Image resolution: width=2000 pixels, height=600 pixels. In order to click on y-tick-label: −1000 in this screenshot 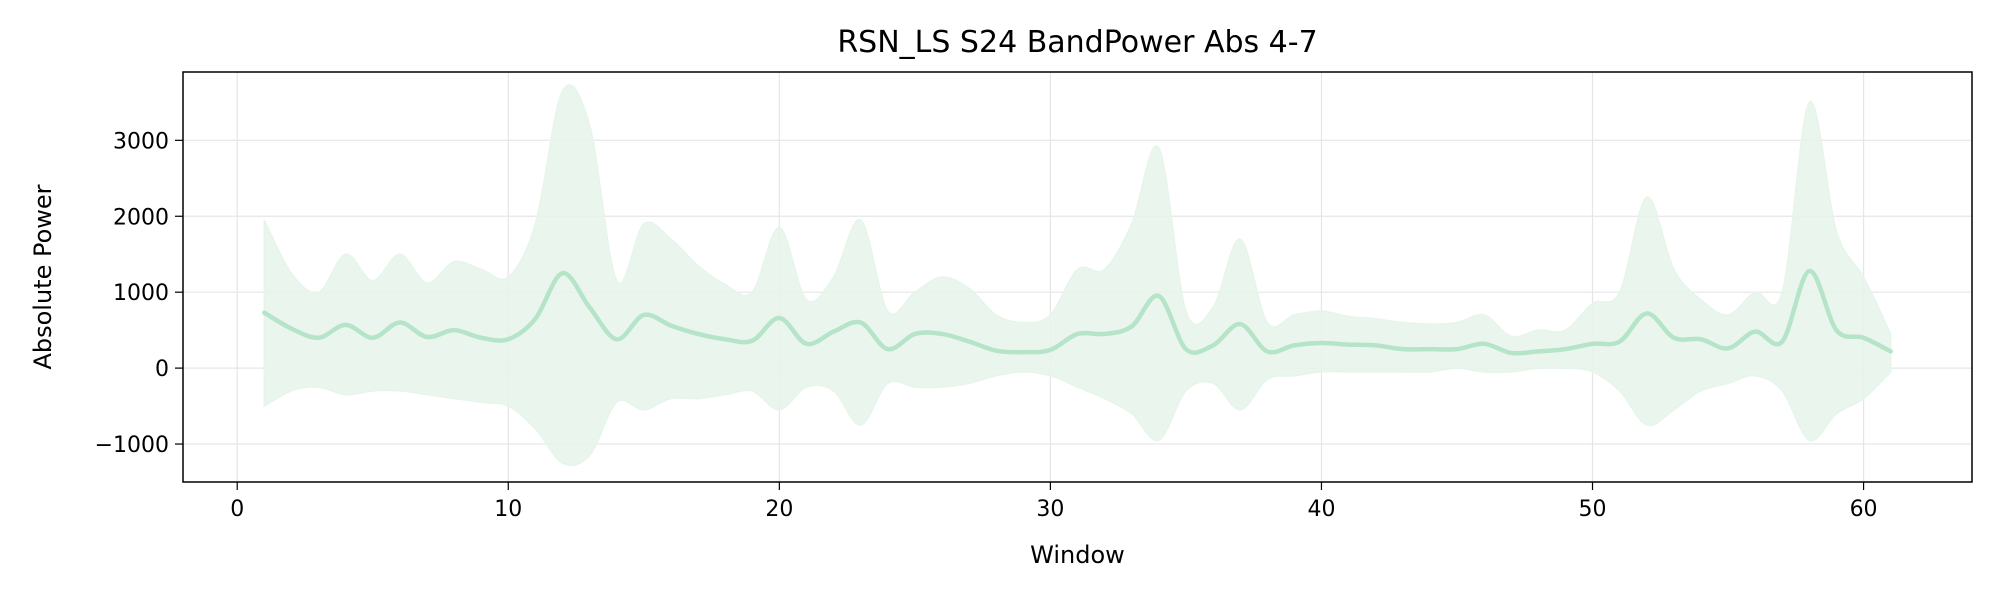, I will do `click(132, 445)`.